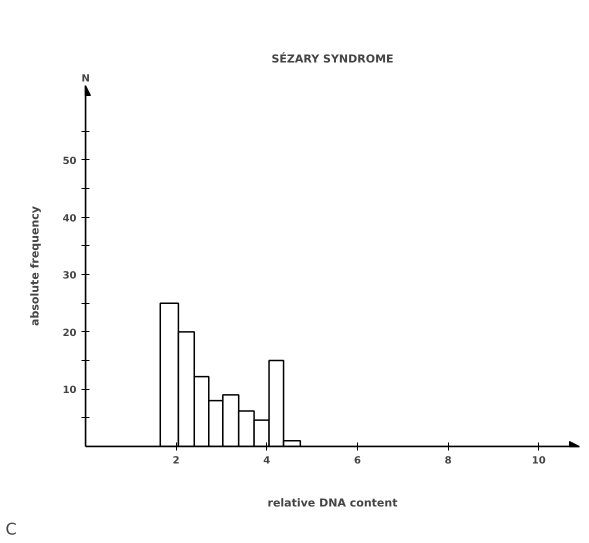  Describe the element at coordinates (69, 161) in the screenshot. I see `y-tick-label: 50` at that location.